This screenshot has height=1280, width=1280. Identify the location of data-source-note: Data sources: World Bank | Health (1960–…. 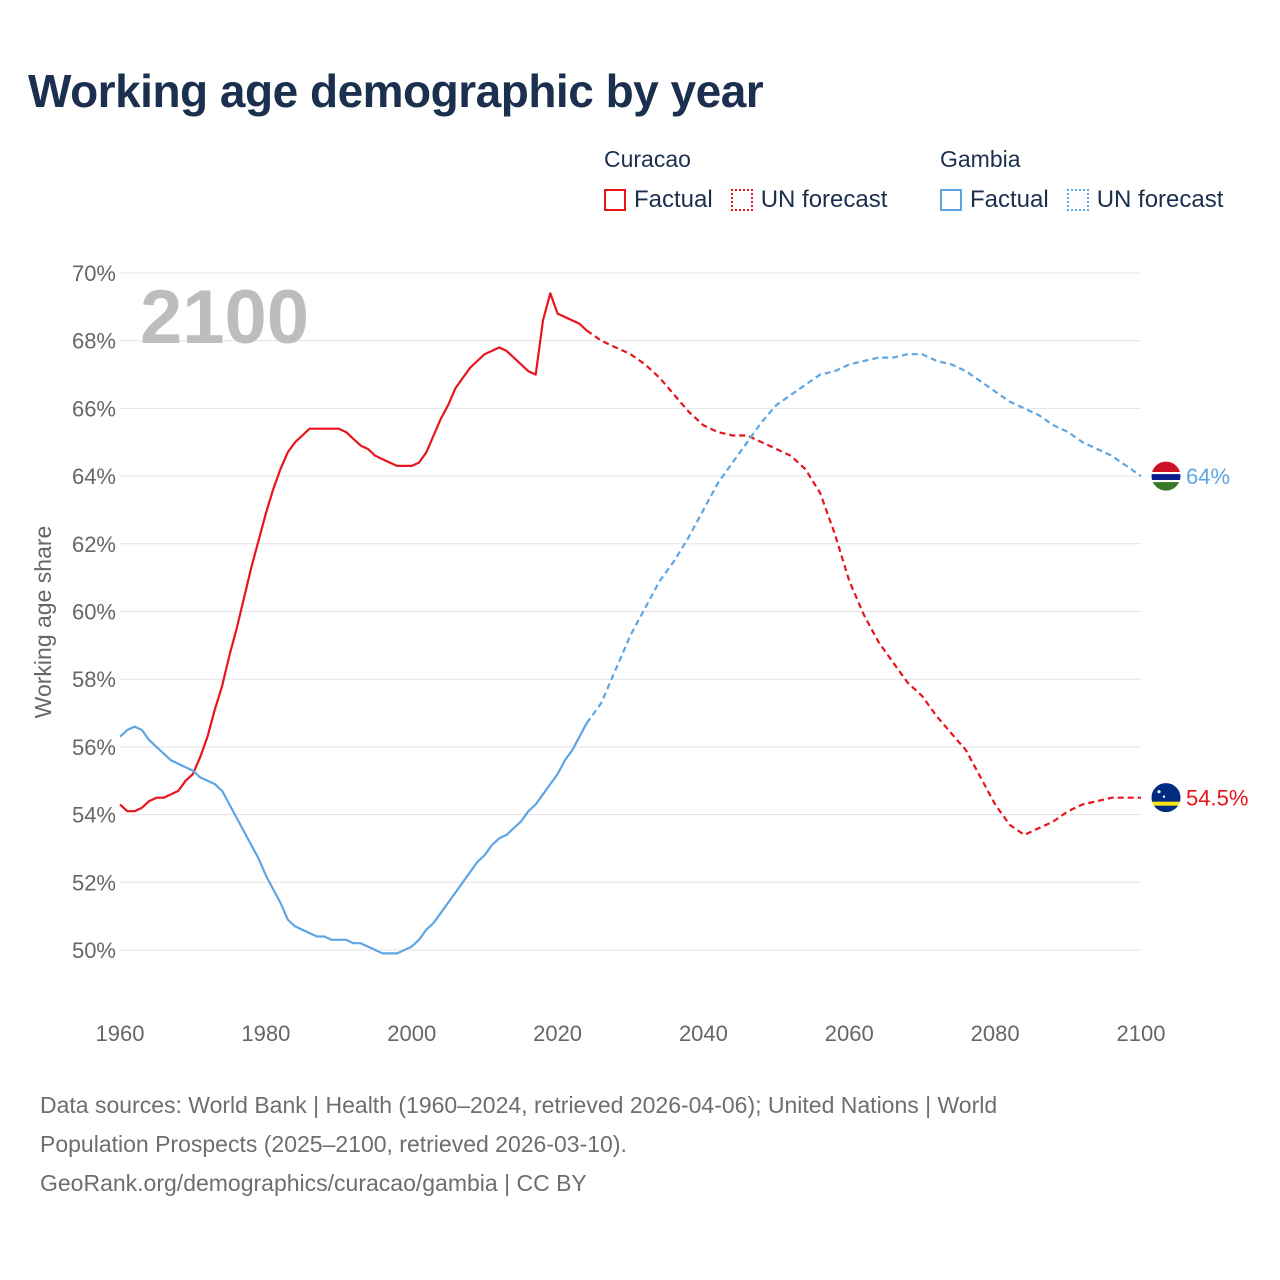
(615, 1144).